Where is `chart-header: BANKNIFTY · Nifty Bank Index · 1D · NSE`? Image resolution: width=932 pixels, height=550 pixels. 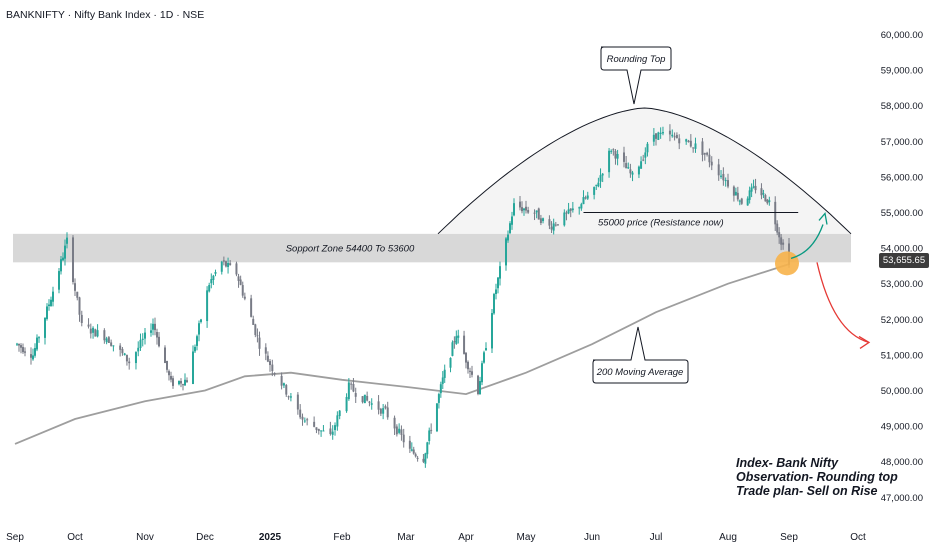 chart-header: BANKNIFTY · Nifty Bank Index · 1D · NSE is located at coordinates (105, 15).